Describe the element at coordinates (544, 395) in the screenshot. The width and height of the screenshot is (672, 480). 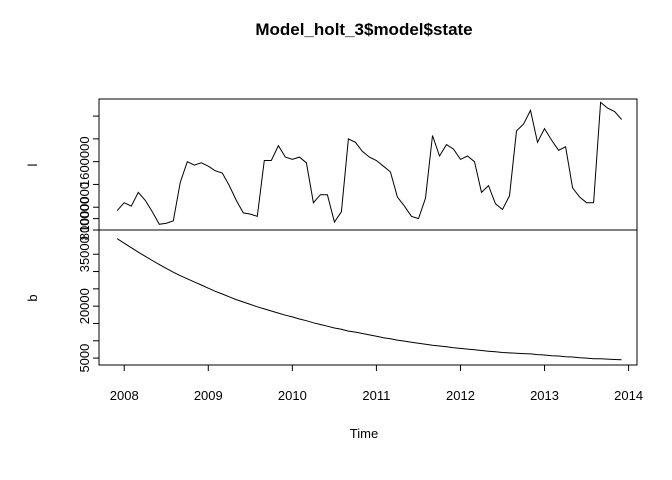
I see `x-tick-label-5: 2013` at that location.